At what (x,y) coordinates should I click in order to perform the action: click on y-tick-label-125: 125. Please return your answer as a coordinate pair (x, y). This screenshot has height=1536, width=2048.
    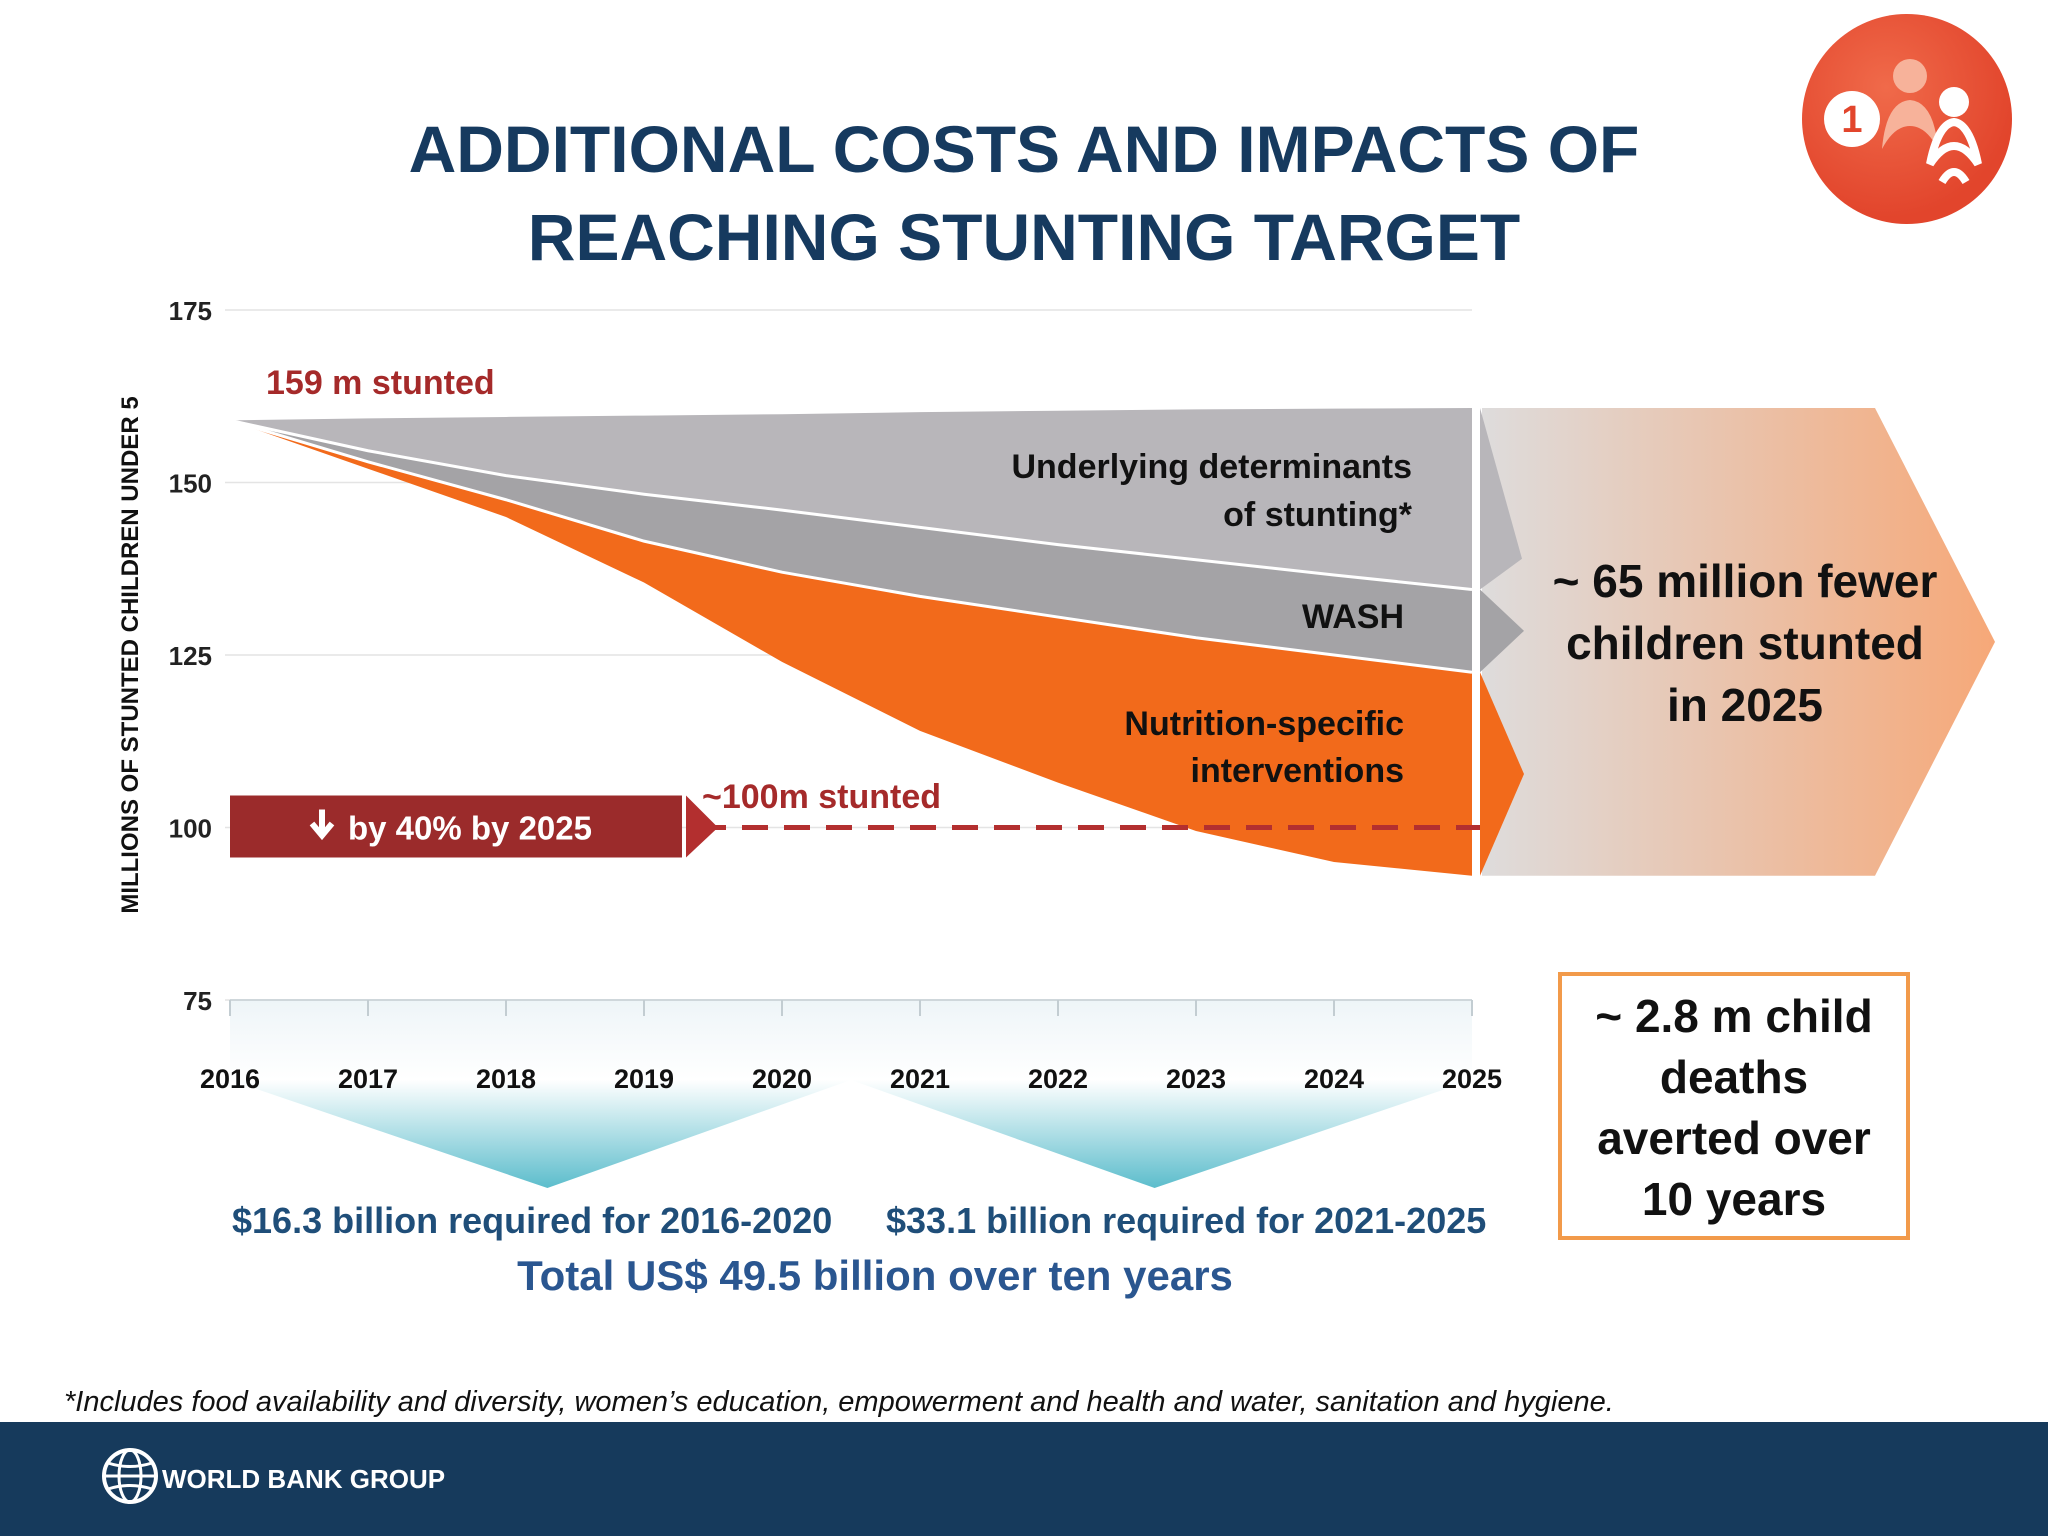
    Looking at the image, I should click on (190, 656).